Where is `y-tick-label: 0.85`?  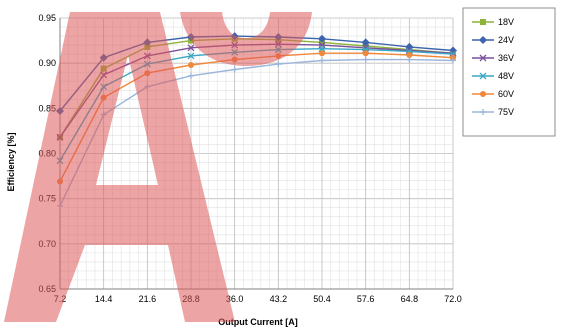 y-tick-label: 0.85 is located at coordinates (47, 108).